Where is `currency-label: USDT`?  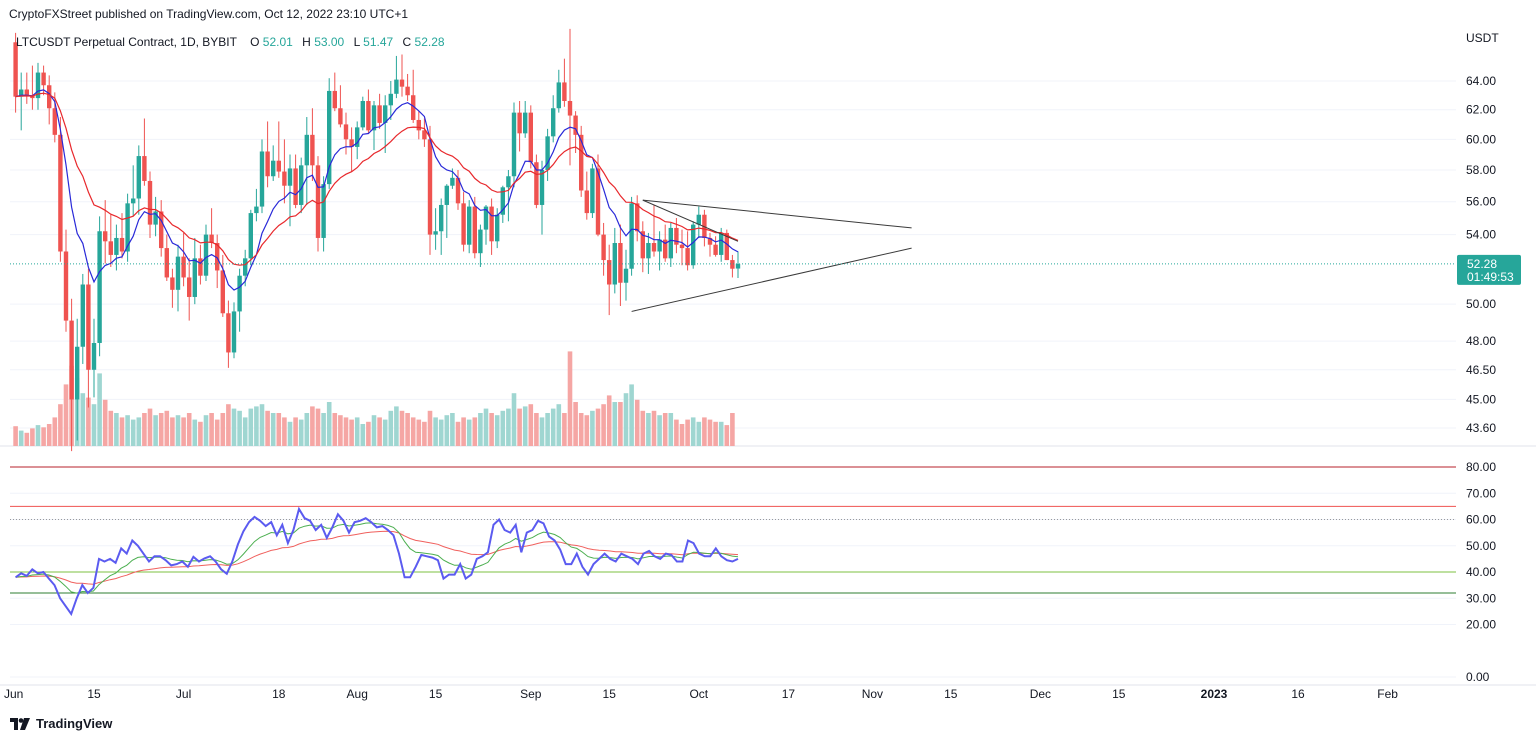
currency-label: USDT is located at coordinates (1482, 38).